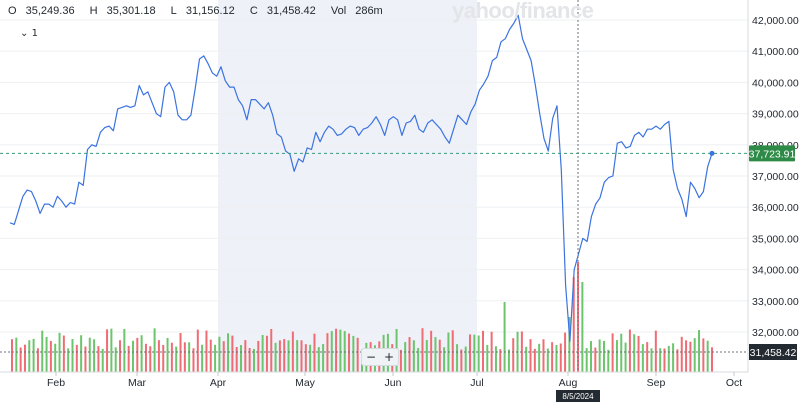 This screenshot has height=408, width=800. What do you see at coordinates (34, 33) in the screenshot?
I see `interval-value: 1` at bounding box center [34, 33].